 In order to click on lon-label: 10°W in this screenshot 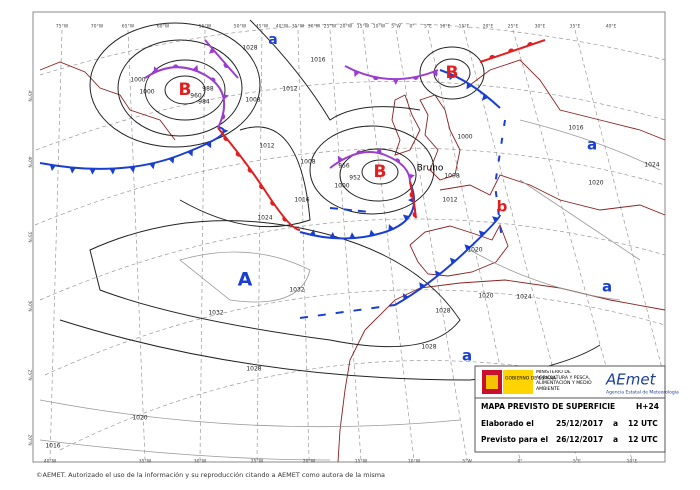, I will do `click(414, 462)`.